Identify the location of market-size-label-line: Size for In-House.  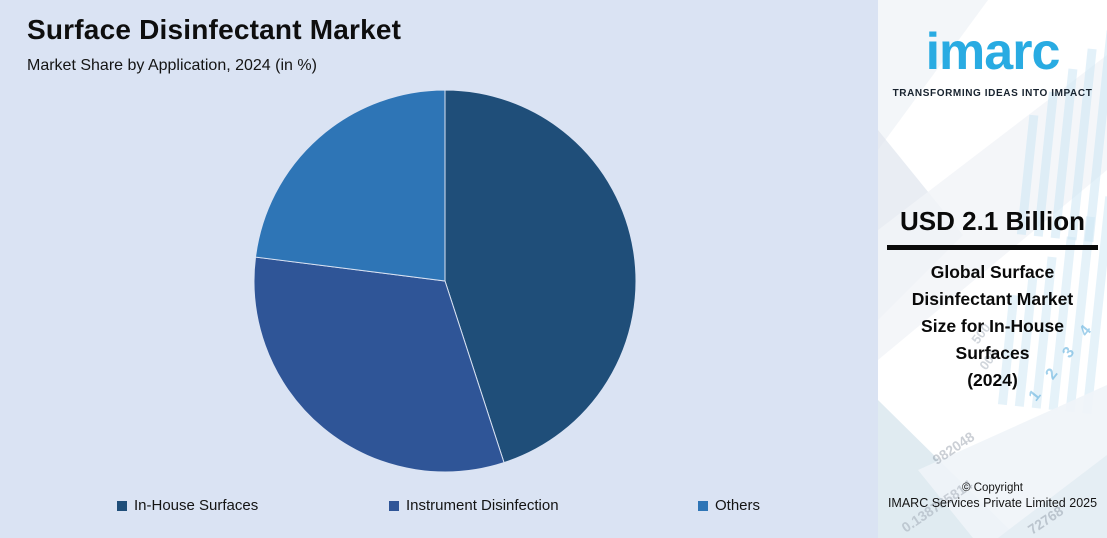
(992, 326).